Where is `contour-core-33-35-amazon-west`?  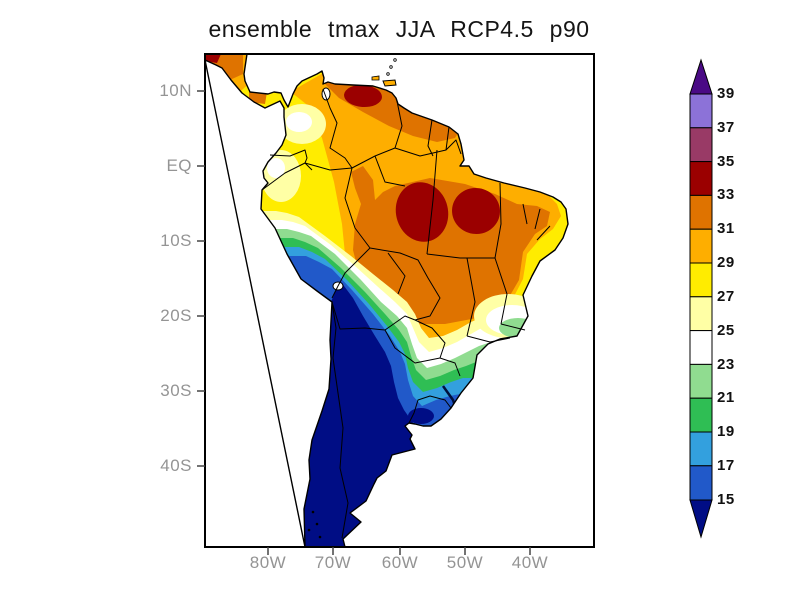 contour-core-33-35-amazon-west is located at coordinates (422, 212).